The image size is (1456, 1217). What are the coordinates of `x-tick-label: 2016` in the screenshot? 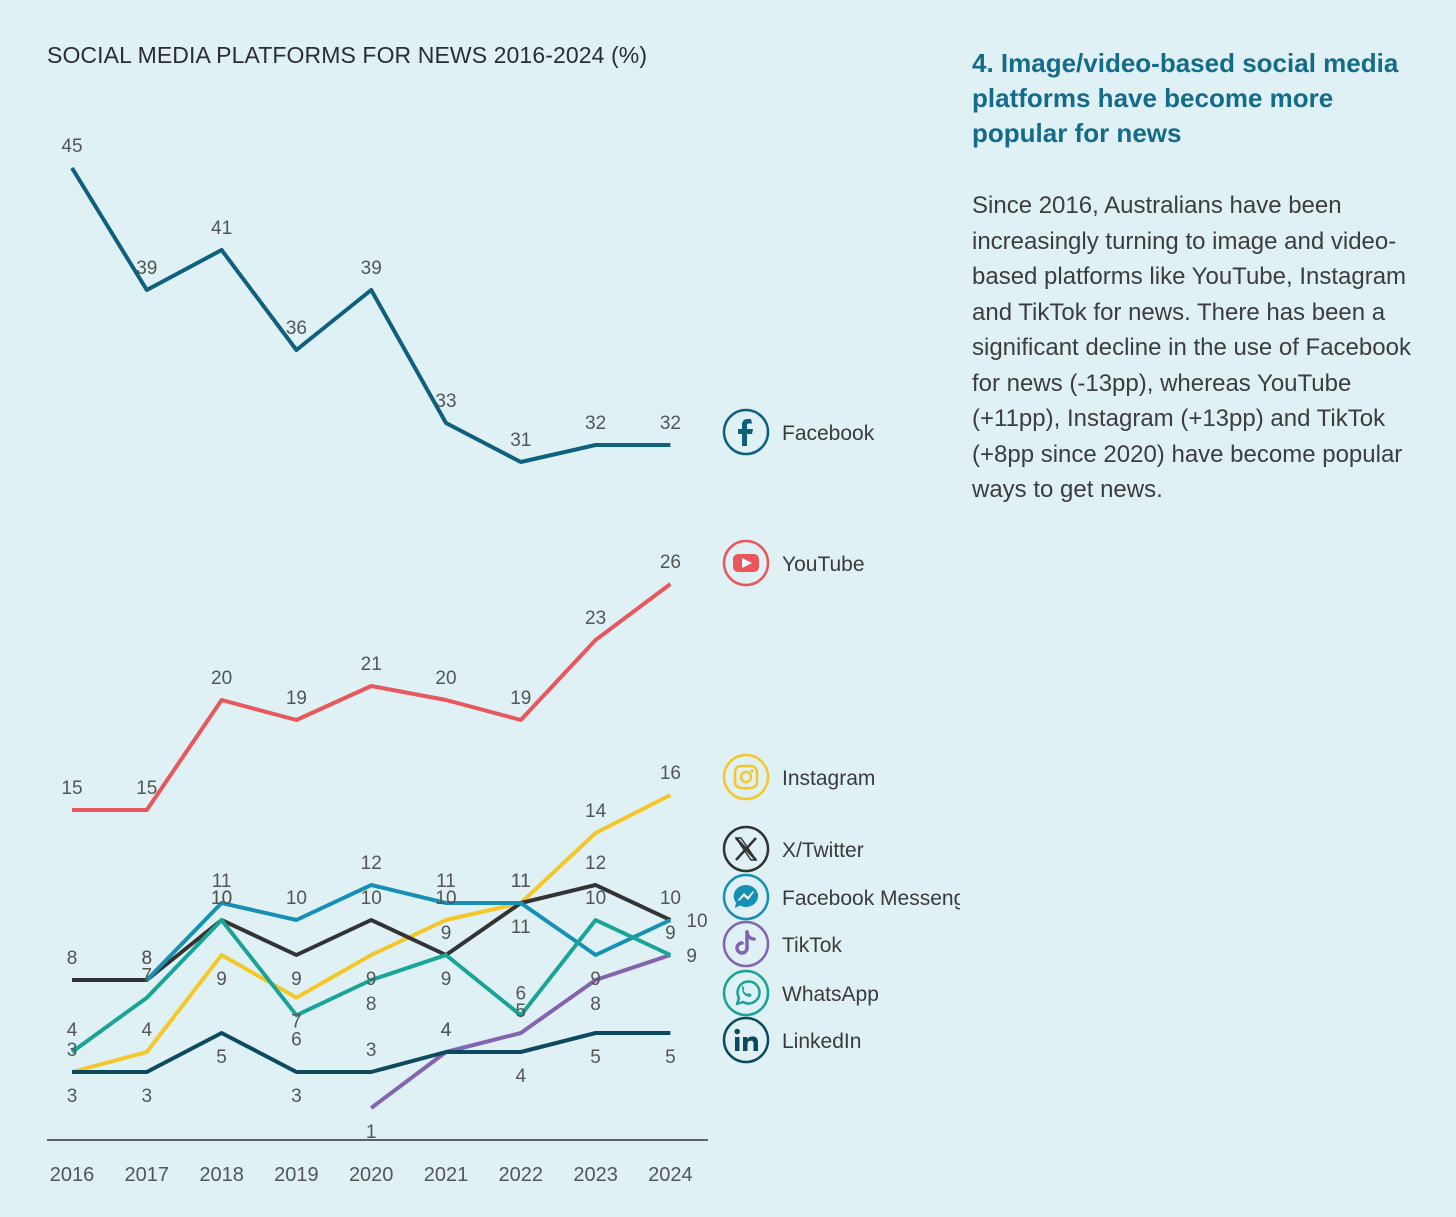 It's located at (72, 1175).